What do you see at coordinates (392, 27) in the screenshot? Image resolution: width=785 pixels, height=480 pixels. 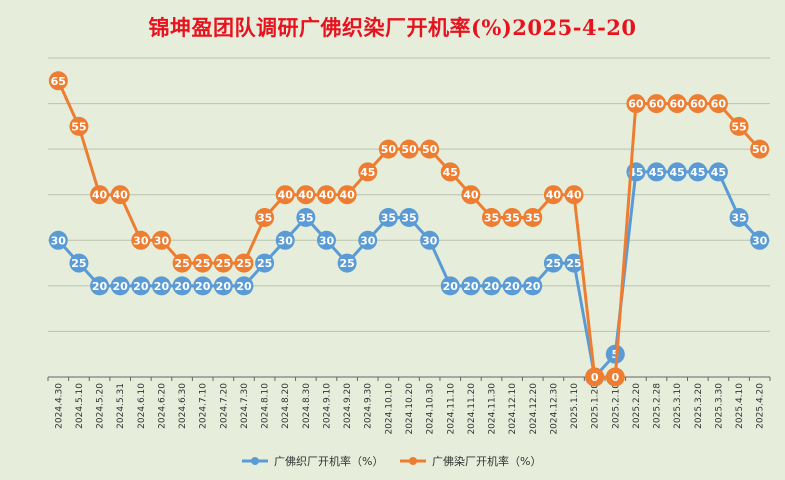 I see `chart-title: 锦坤盈团队调研广佛织染厂开机率(%)2025-4-20` at bounding box center [392, 27].